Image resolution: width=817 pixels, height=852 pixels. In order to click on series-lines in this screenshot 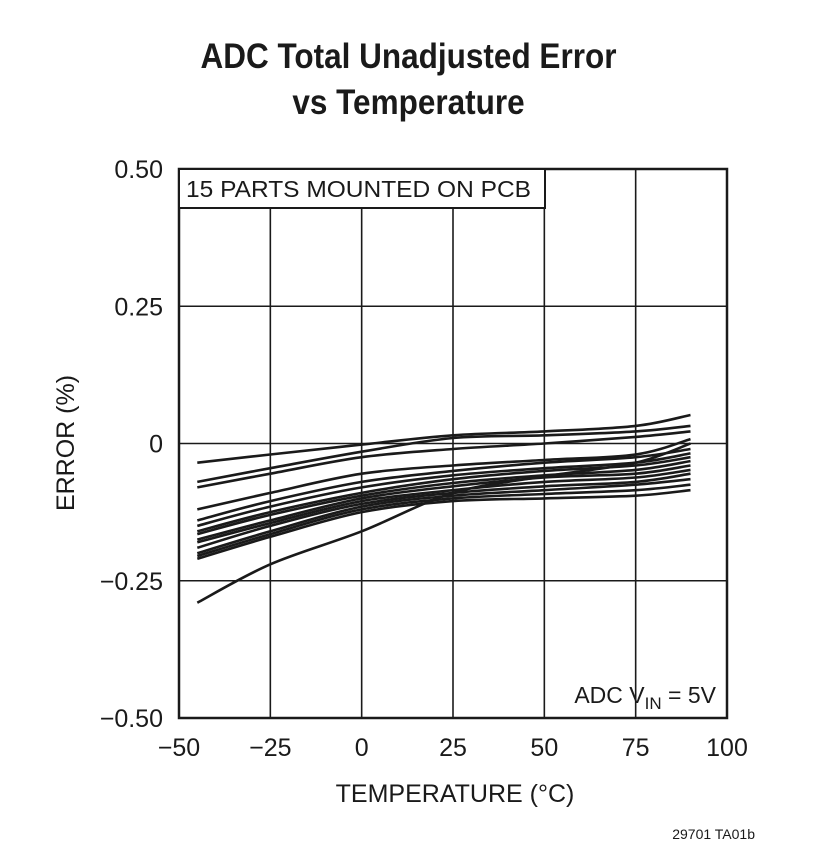, I will do `click(443, 508)`.